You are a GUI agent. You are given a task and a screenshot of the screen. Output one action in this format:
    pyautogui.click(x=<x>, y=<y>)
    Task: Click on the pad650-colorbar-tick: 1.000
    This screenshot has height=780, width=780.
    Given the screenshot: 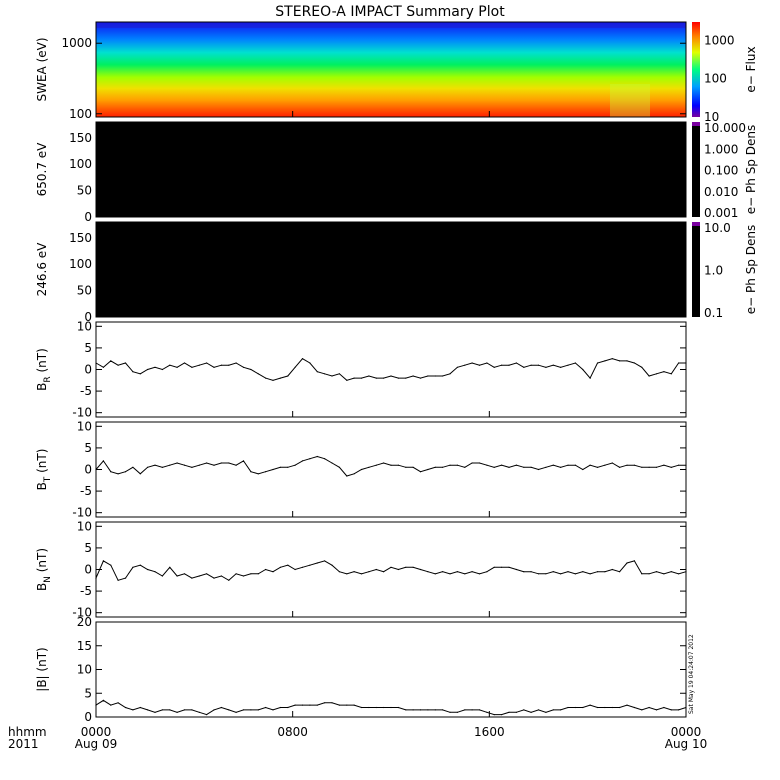 What is the action you would take?
    pyautogui.click(x=721, y=149)
    